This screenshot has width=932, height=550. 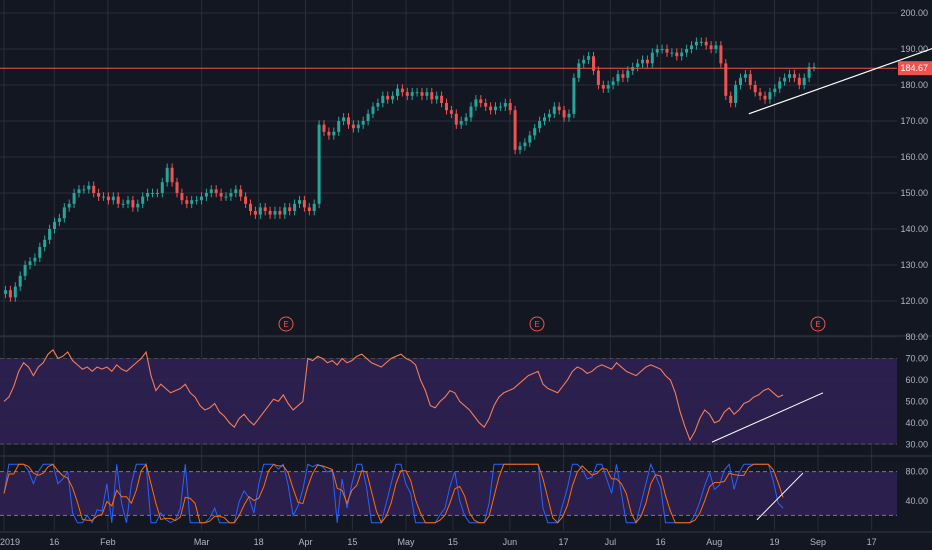 What do you see at coordinates (916, 380) in the screenshot?
I see `rsi-tick-label: 60.00` at bounding box center [916, 380].